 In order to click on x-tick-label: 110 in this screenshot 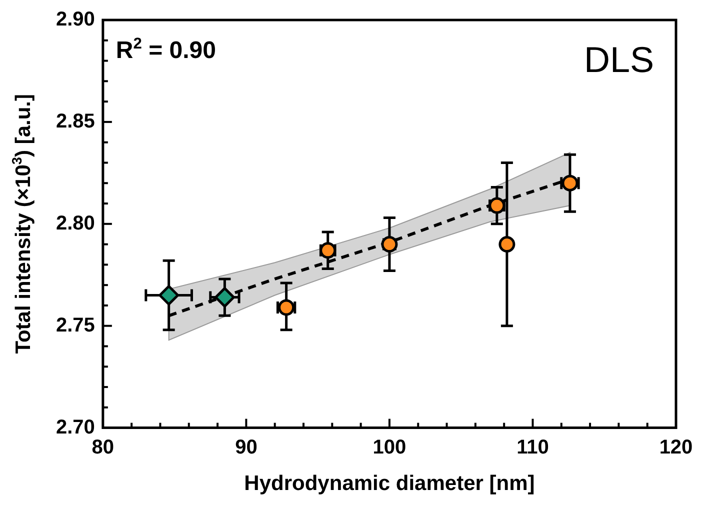, I will do `click(532, 447)`.